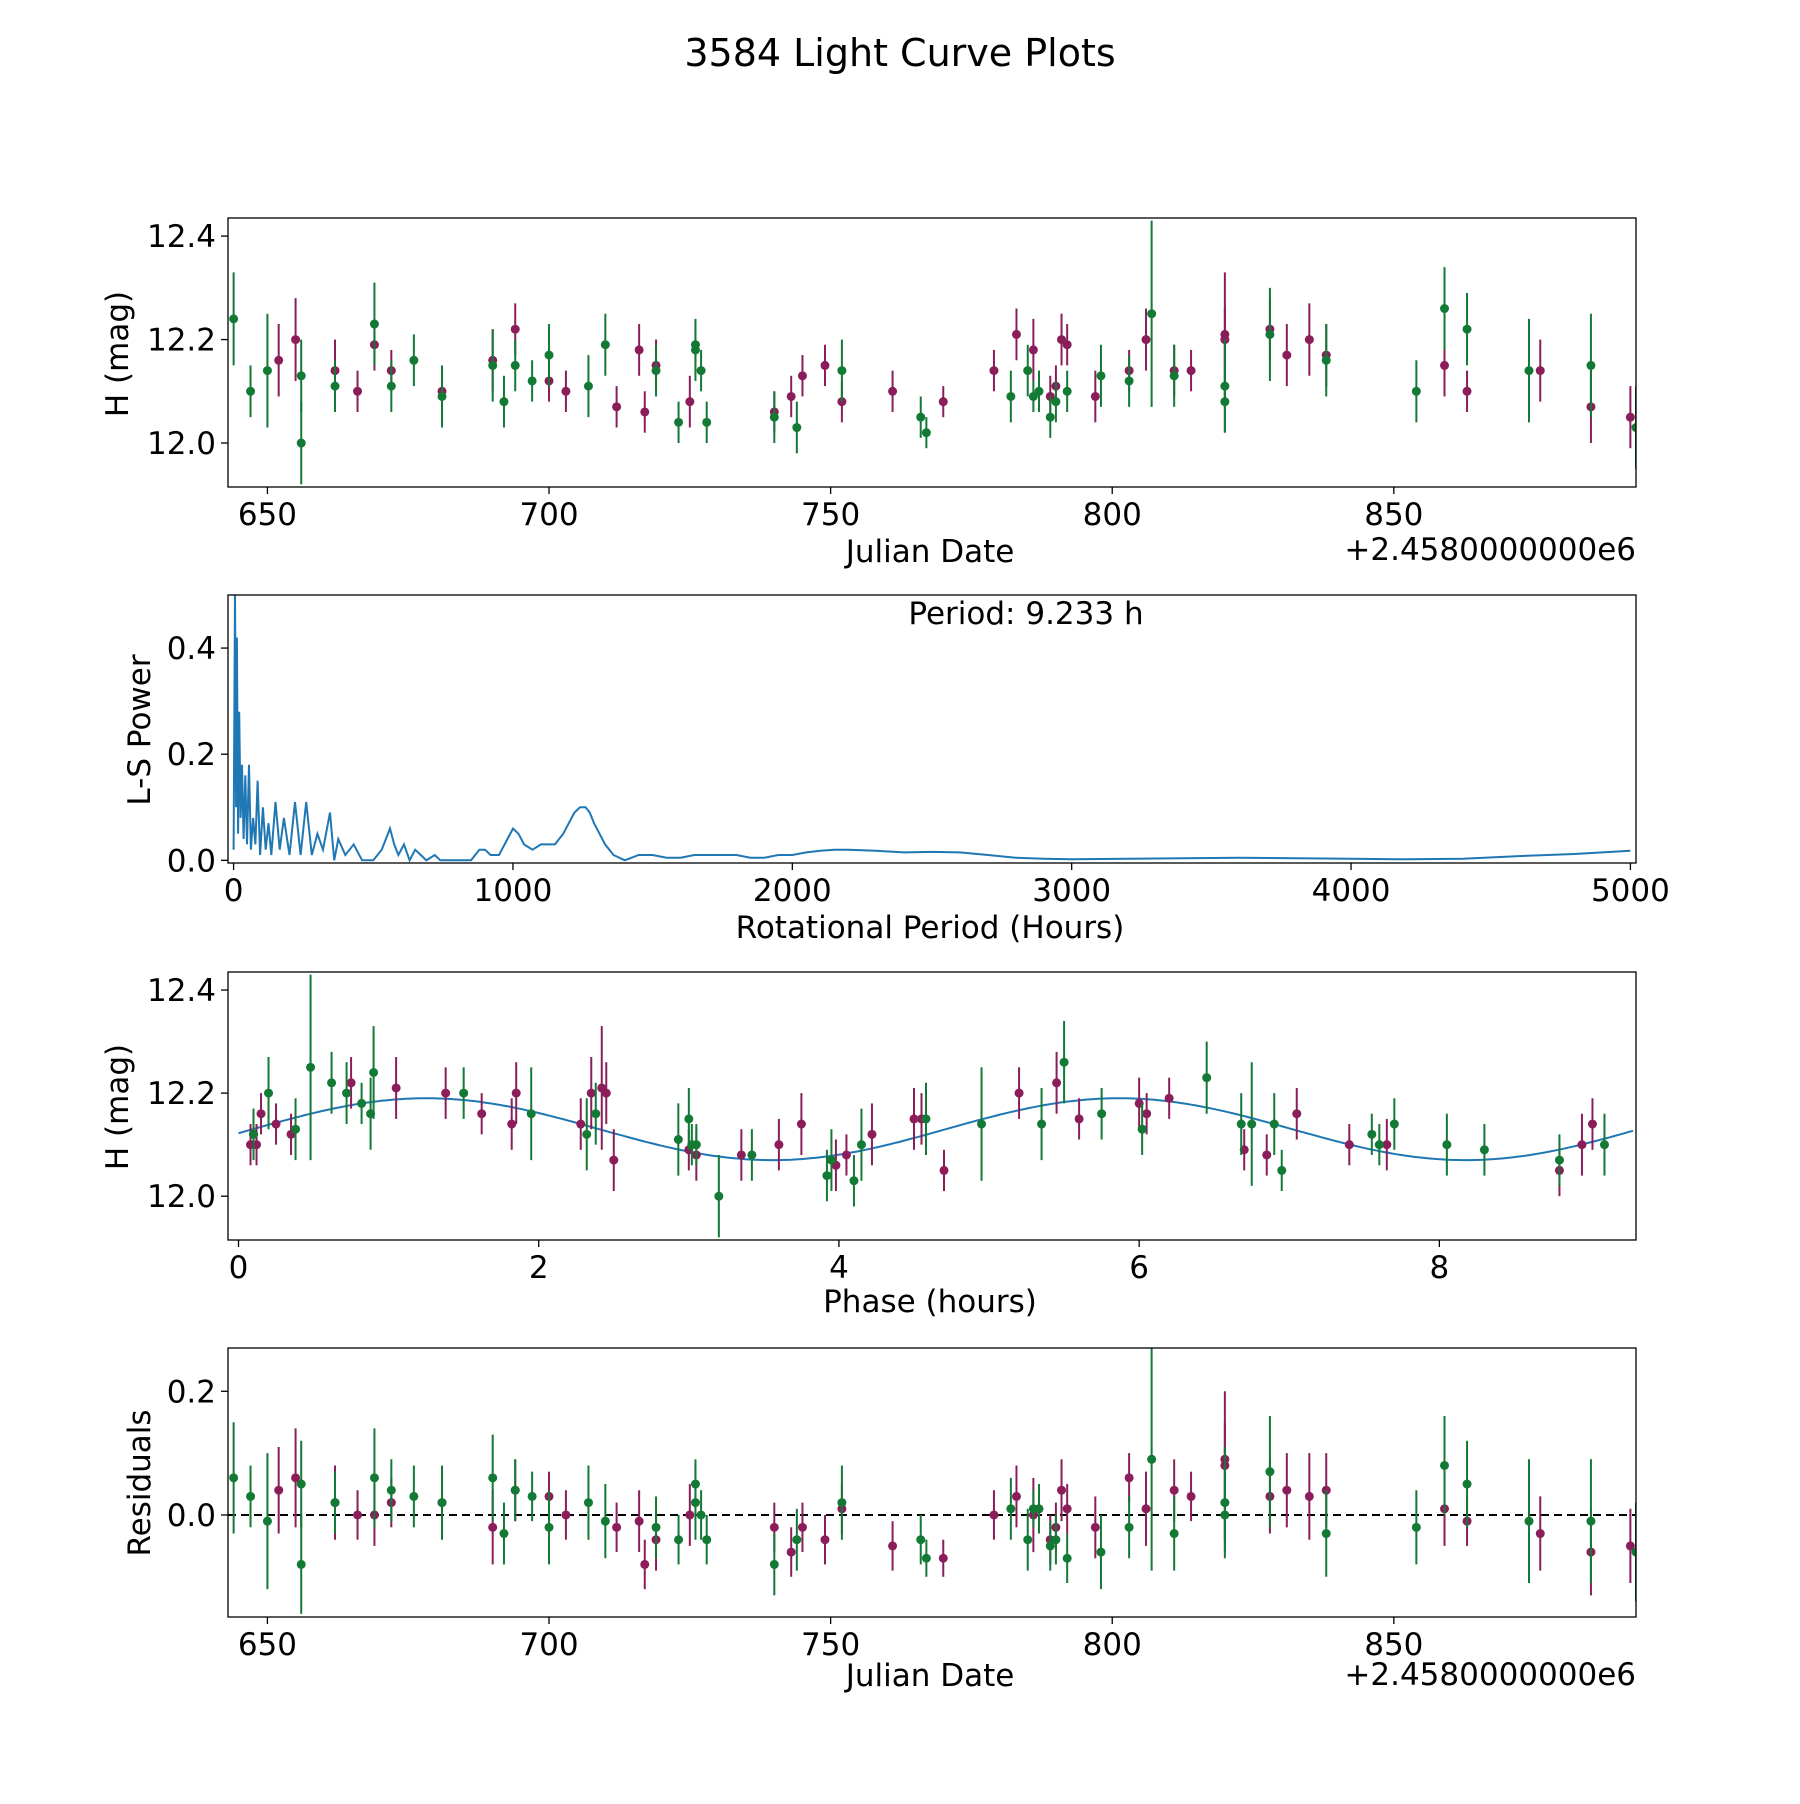  Describe the element at coordinates (830, 1645) in the screenshot. I see `x-tick-label: 750` at that location.